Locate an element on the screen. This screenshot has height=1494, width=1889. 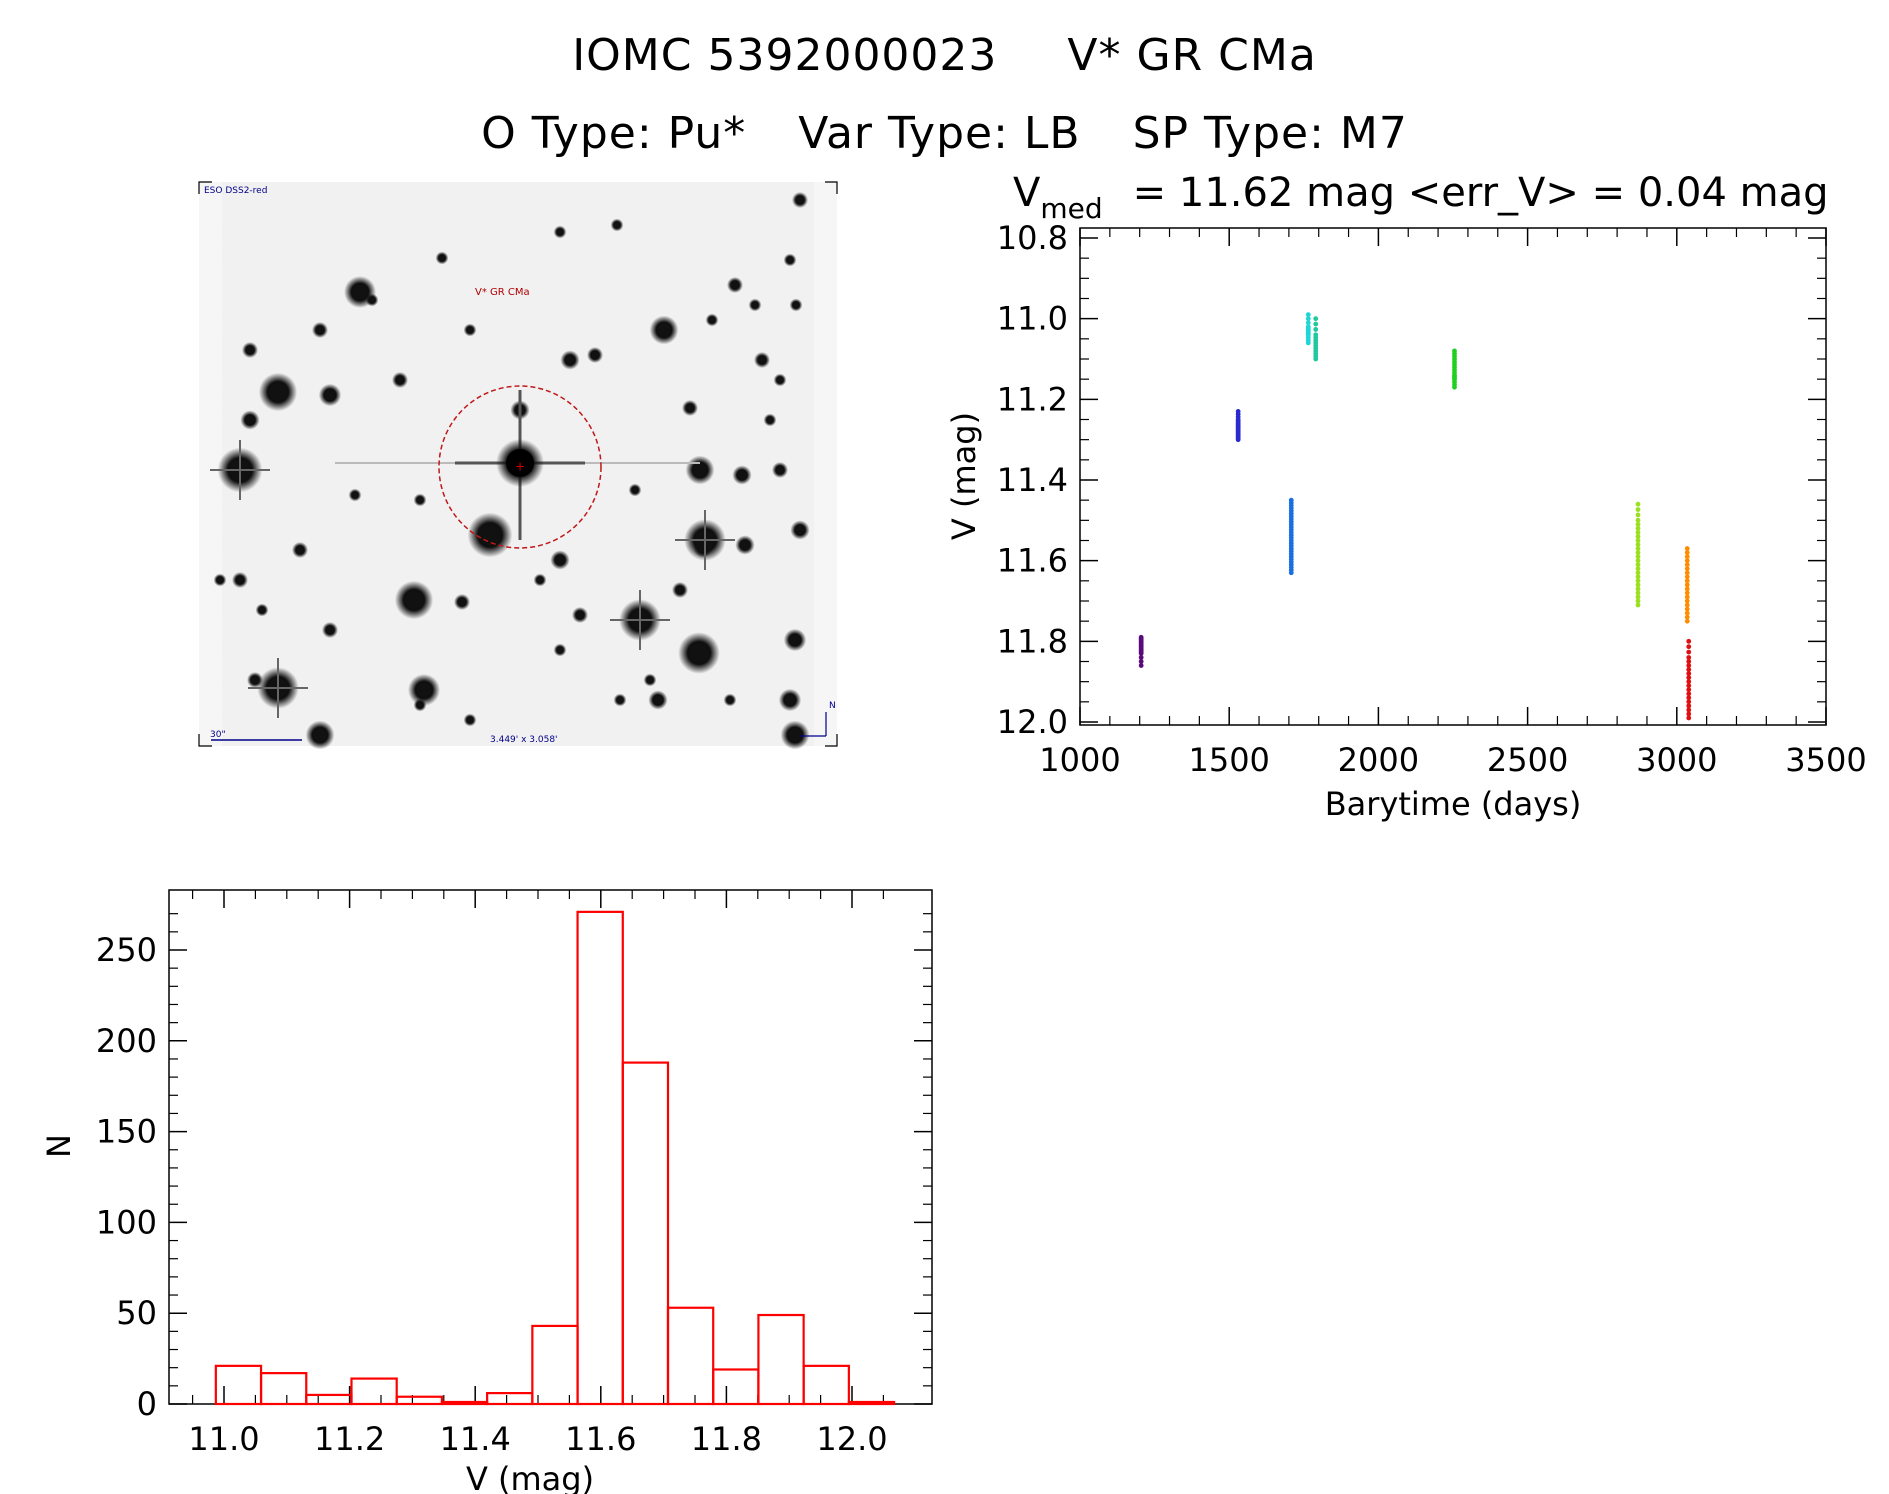
target-cross: + is located at coordinates (520, 467).